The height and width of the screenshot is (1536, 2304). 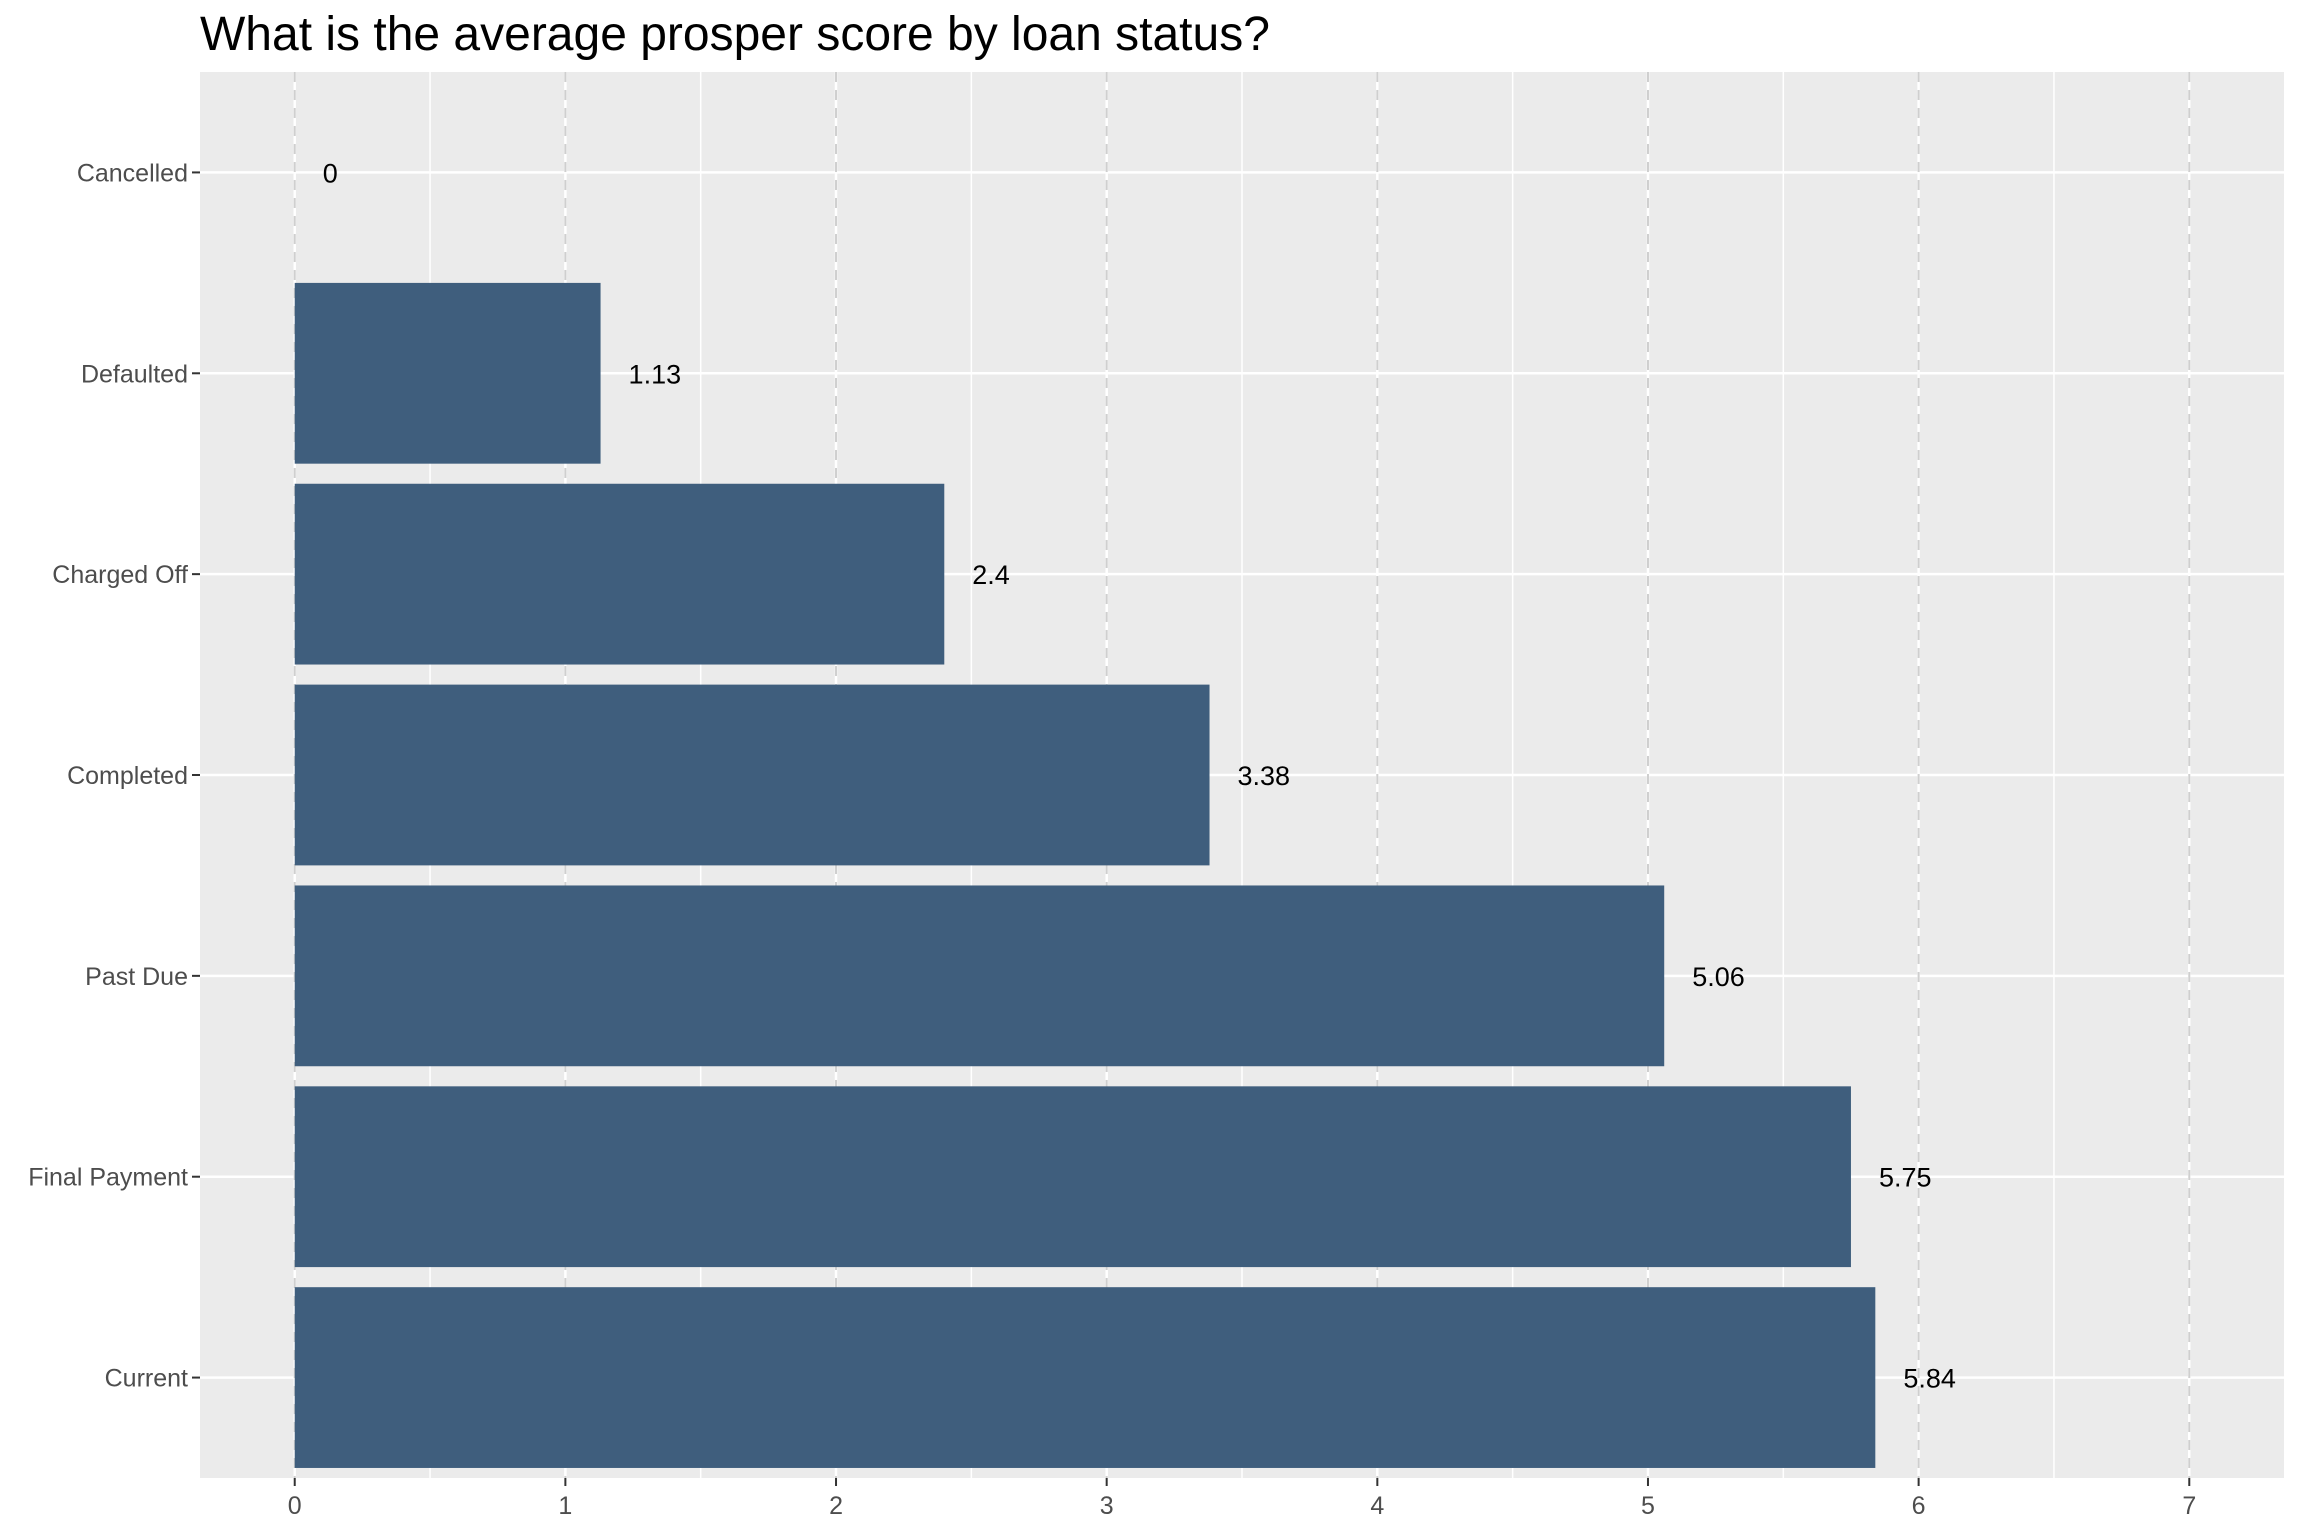 What do you see at coordinates (1085, 1377) in the screenshot?
I see `bar-current` at bounding box center [1085, 1377].